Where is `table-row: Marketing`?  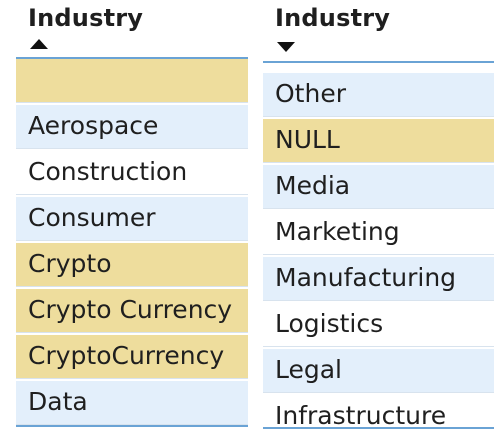
table-row: Marketing is located at coordinates (378, 233).